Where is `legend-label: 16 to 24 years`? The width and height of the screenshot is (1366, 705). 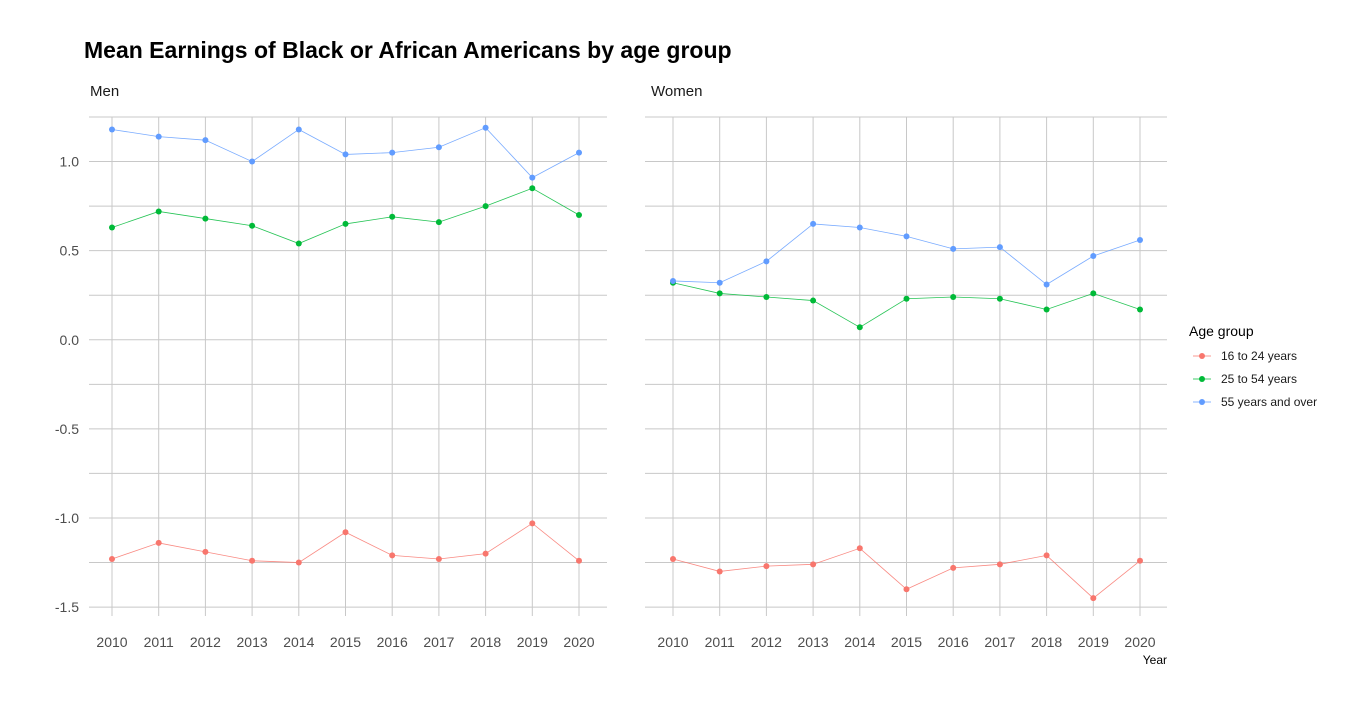
legend-label: 16 to 24 years is located at coordinates (1259, 356).